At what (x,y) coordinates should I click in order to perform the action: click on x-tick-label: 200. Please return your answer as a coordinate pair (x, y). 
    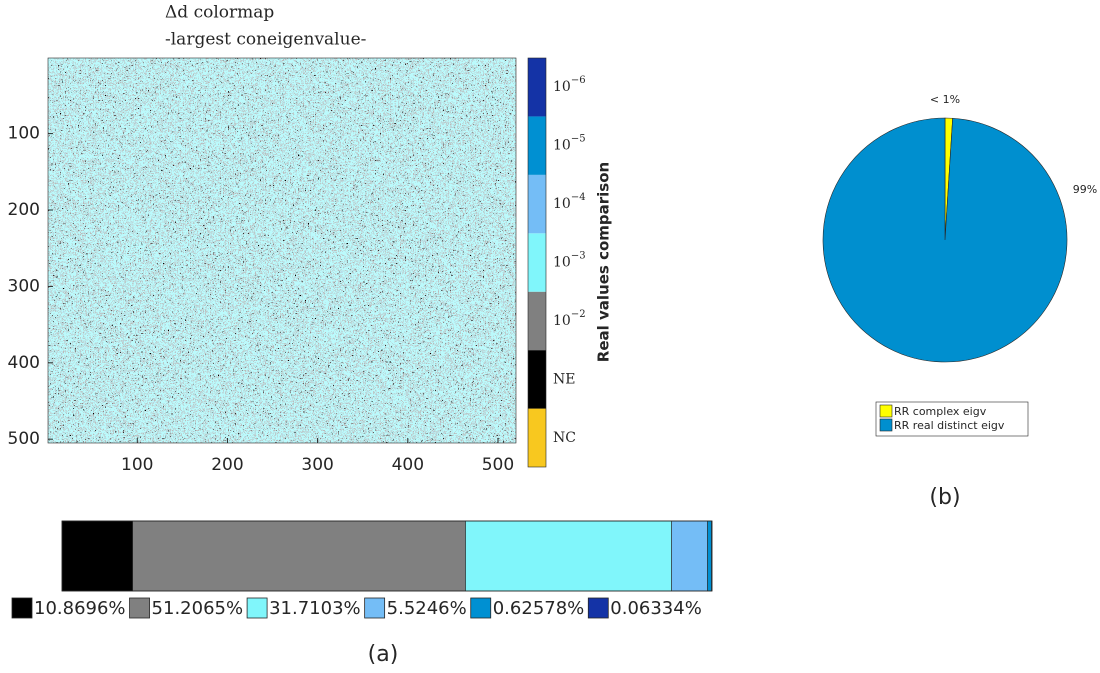
    Looking at the image, I should click on (227, 465).